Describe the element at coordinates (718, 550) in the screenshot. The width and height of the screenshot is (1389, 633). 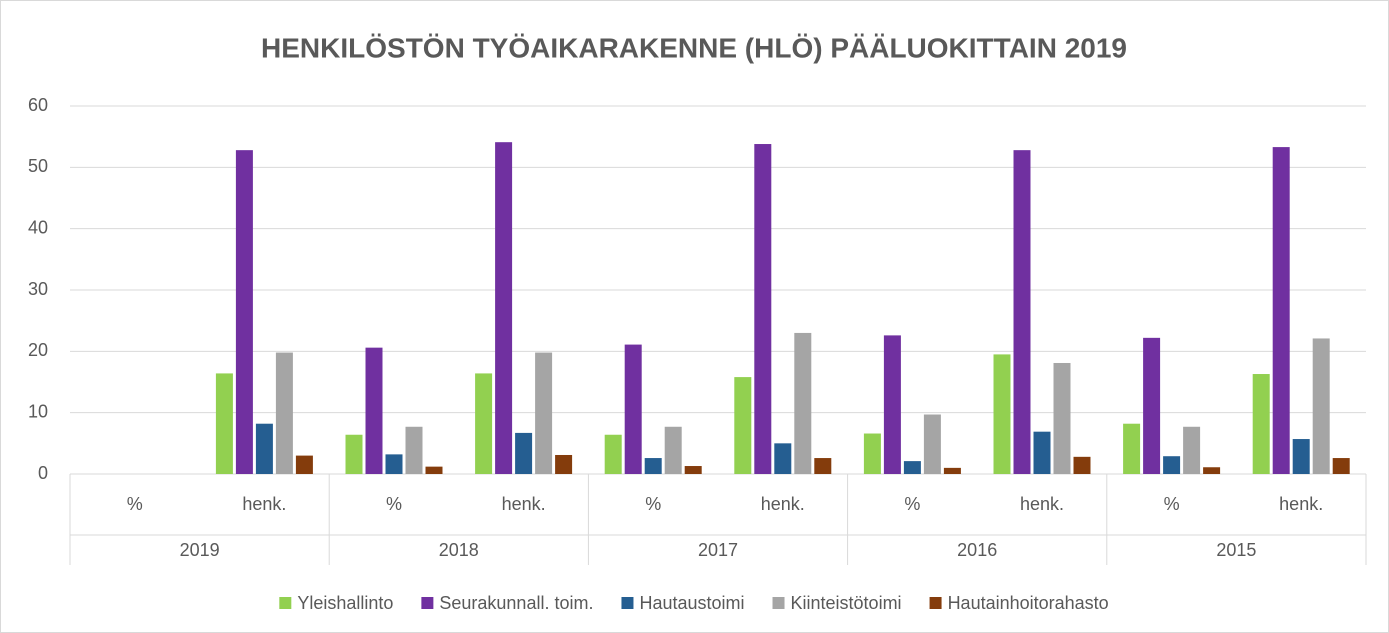
I see `group-label: 2017` at that location.